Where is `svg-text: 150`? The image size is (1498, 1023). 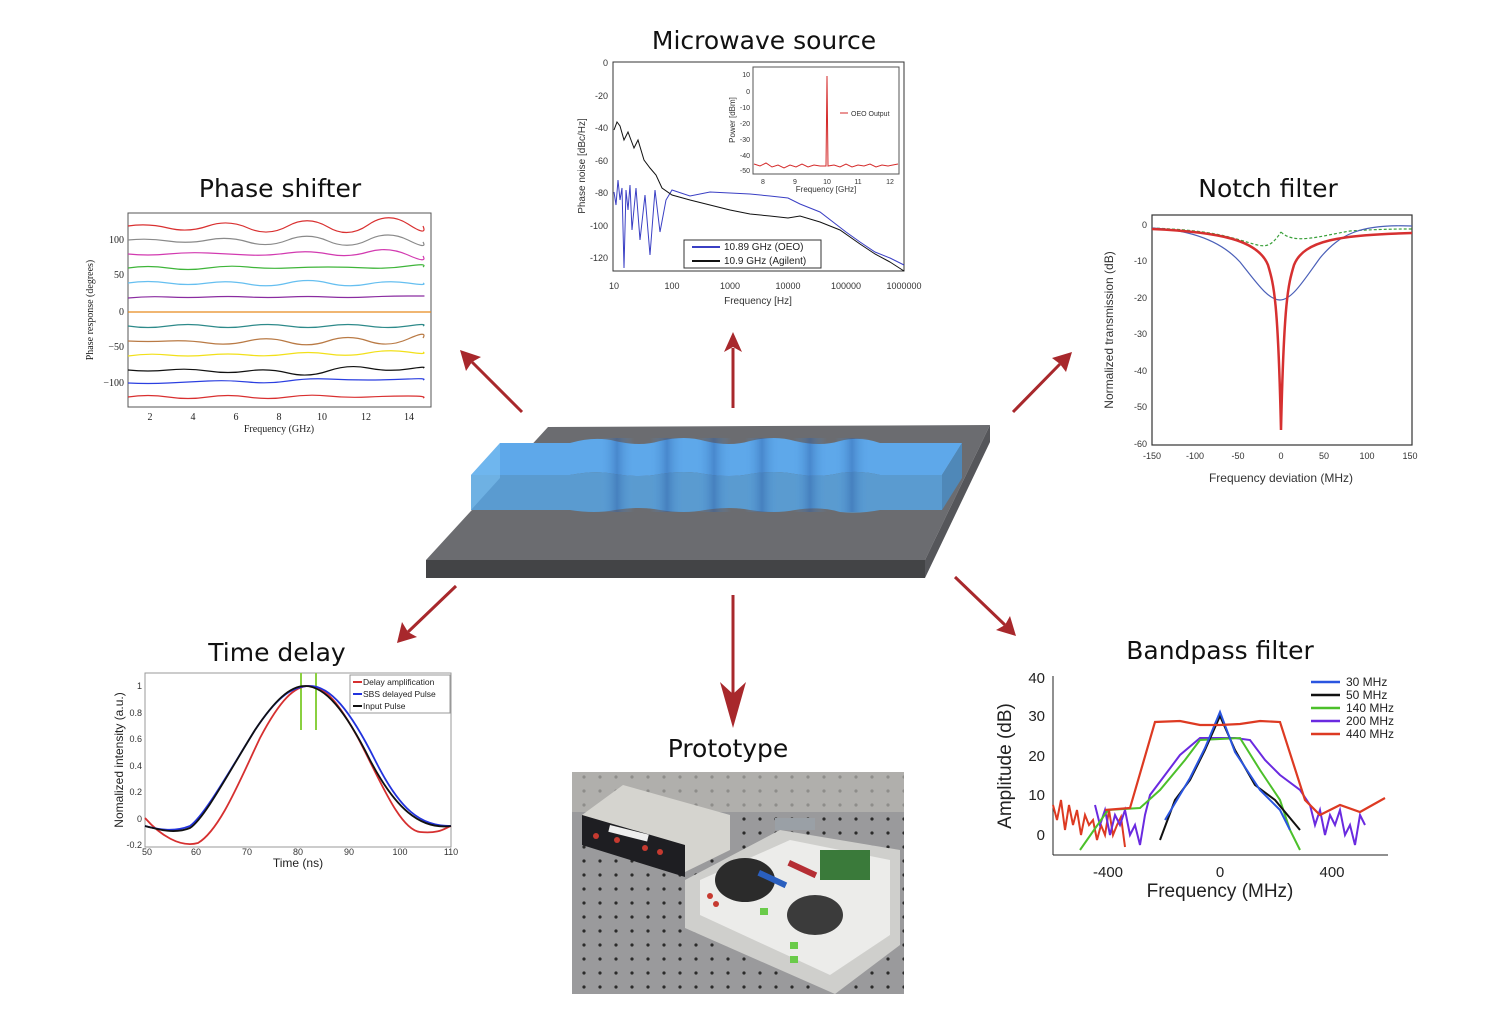 svg-text: 150 is located at coordinates (1409, 456).